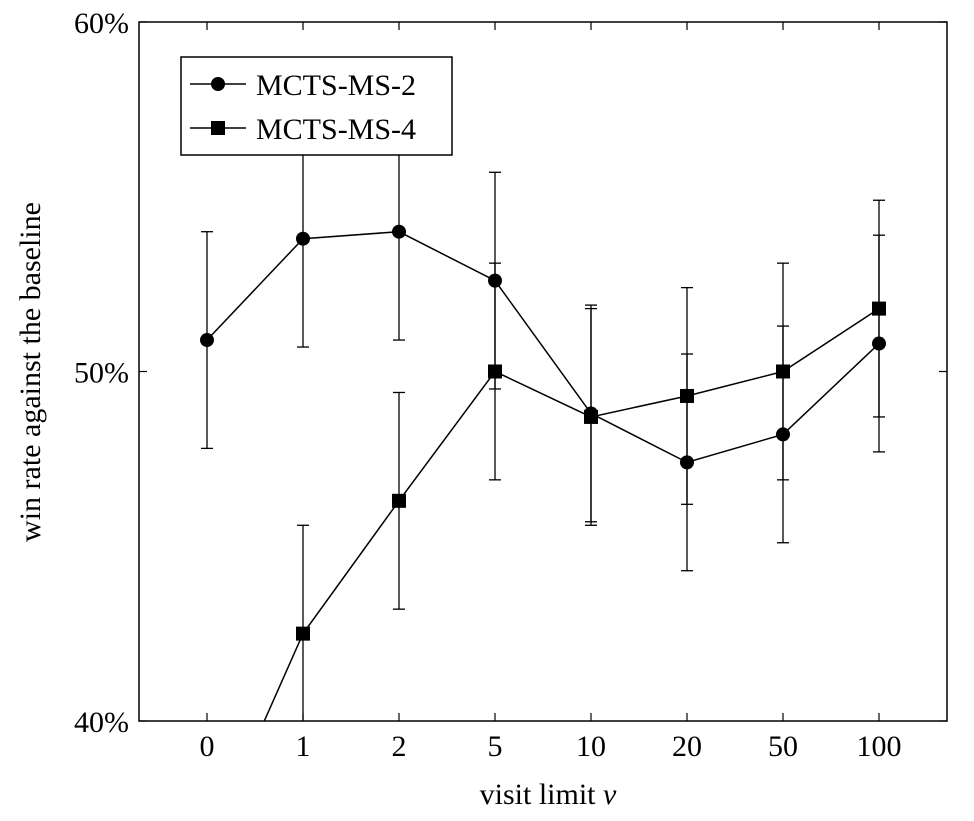 This screenshot has width=974, height=821. What do you see at coordinates (218, 84) in the screenshot?
I see `legend-marker-circle` at bounding box center [218, 84].